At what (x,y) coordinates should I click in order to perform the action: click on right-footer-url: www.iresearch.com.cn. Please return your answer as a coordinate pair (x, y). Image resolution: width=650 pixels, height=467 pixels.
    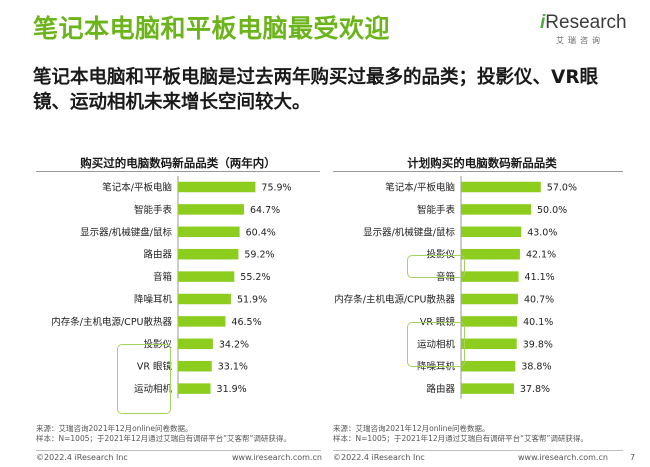
    Looking at the image, I should click on (563, 457).